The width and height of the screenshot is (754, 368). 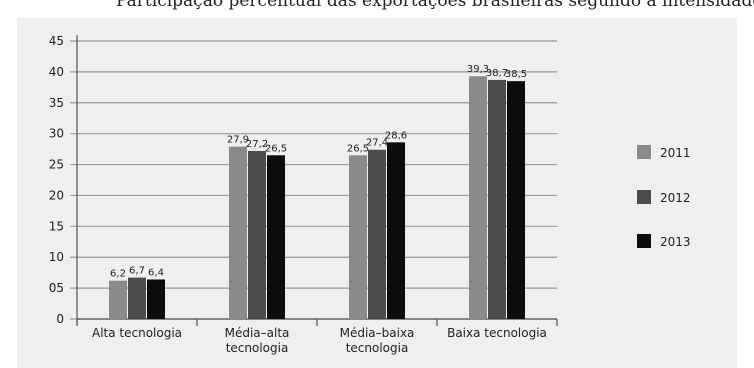 I want to click on legend-label: 2011, so click(x=675, y=153).